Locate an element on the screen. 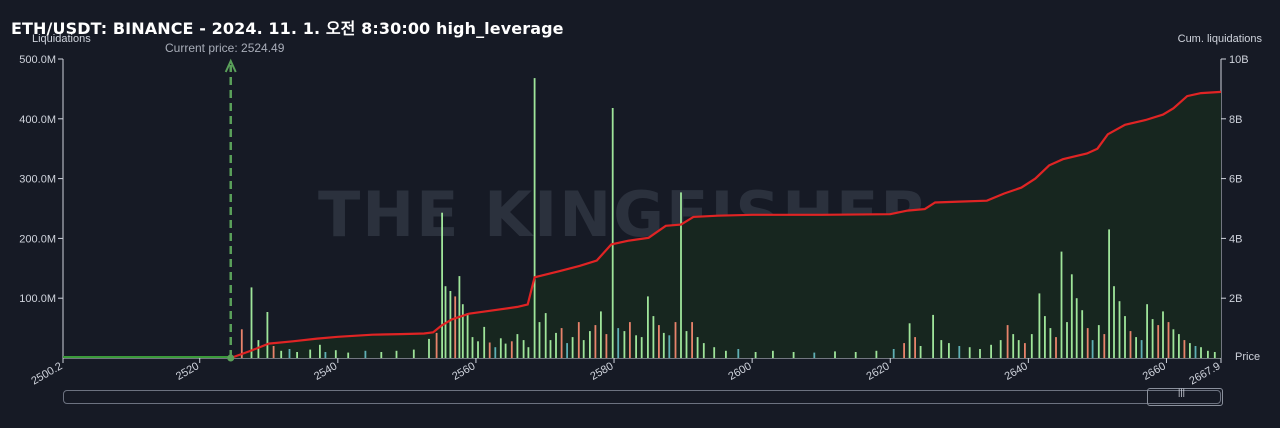 The width and height of the screenshot is (1280, 428). y-axis-label-left: Liquidations is located at coordinates (61, 39).